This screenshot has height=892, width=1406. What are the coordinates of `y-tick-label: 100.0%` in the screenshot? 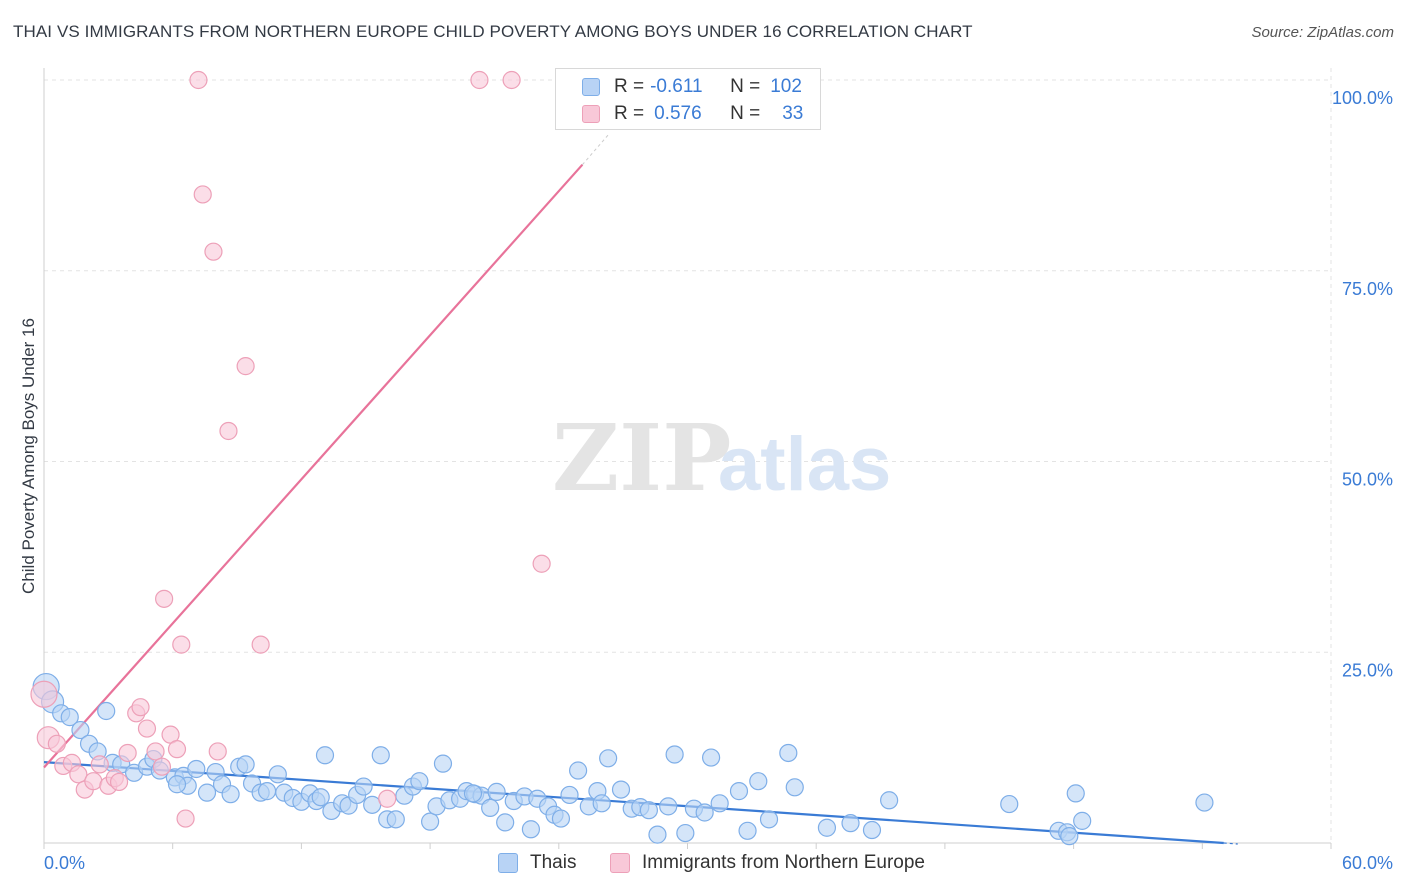 It's located at (1362, 98).